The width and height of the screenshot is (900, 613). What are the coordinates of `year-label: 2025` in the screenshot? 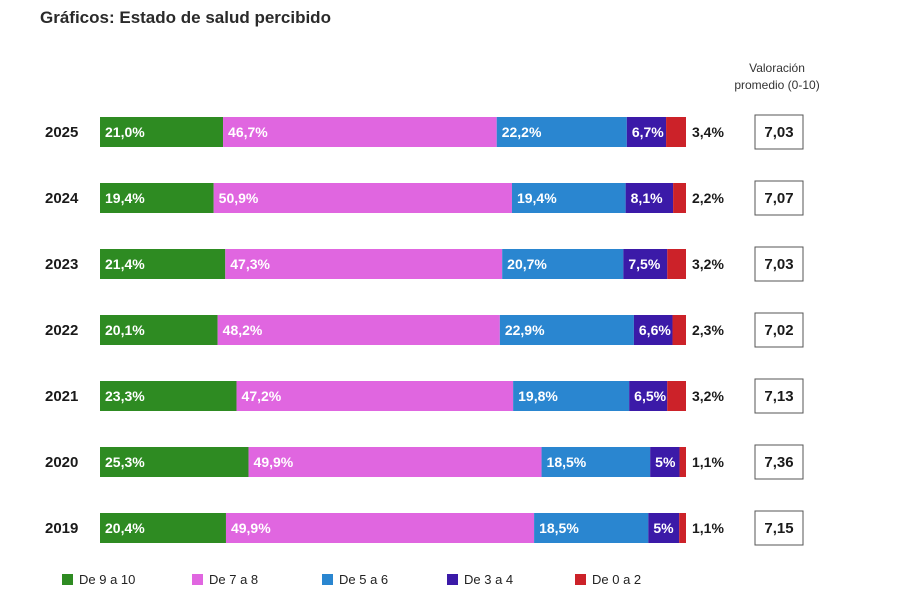 It's located at (61, 132).